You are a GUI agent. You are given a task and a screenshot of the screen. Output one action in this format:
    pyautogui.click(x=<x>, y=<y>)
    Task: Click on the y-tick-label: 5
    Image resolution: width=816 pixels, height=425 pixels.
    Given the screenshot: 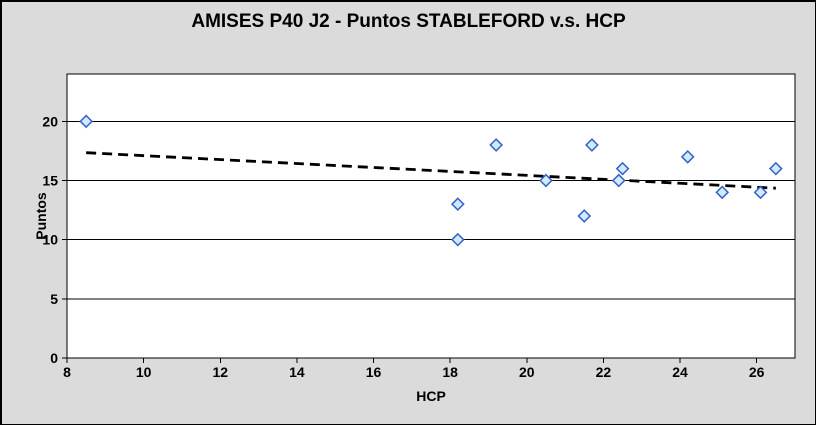 What is the action you would take?
    pyautogui.click(x=54, y=299)
    